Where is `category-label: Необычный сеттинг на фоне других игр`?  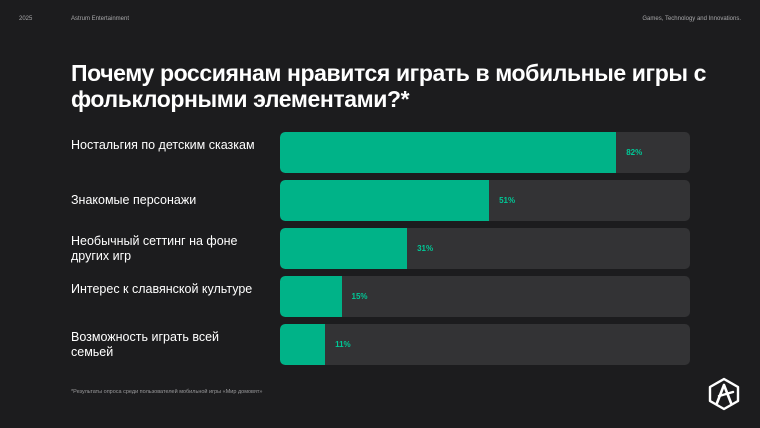
category-label: Необычный сеттинг на фоне других игр is located at coordinates (154, 248).